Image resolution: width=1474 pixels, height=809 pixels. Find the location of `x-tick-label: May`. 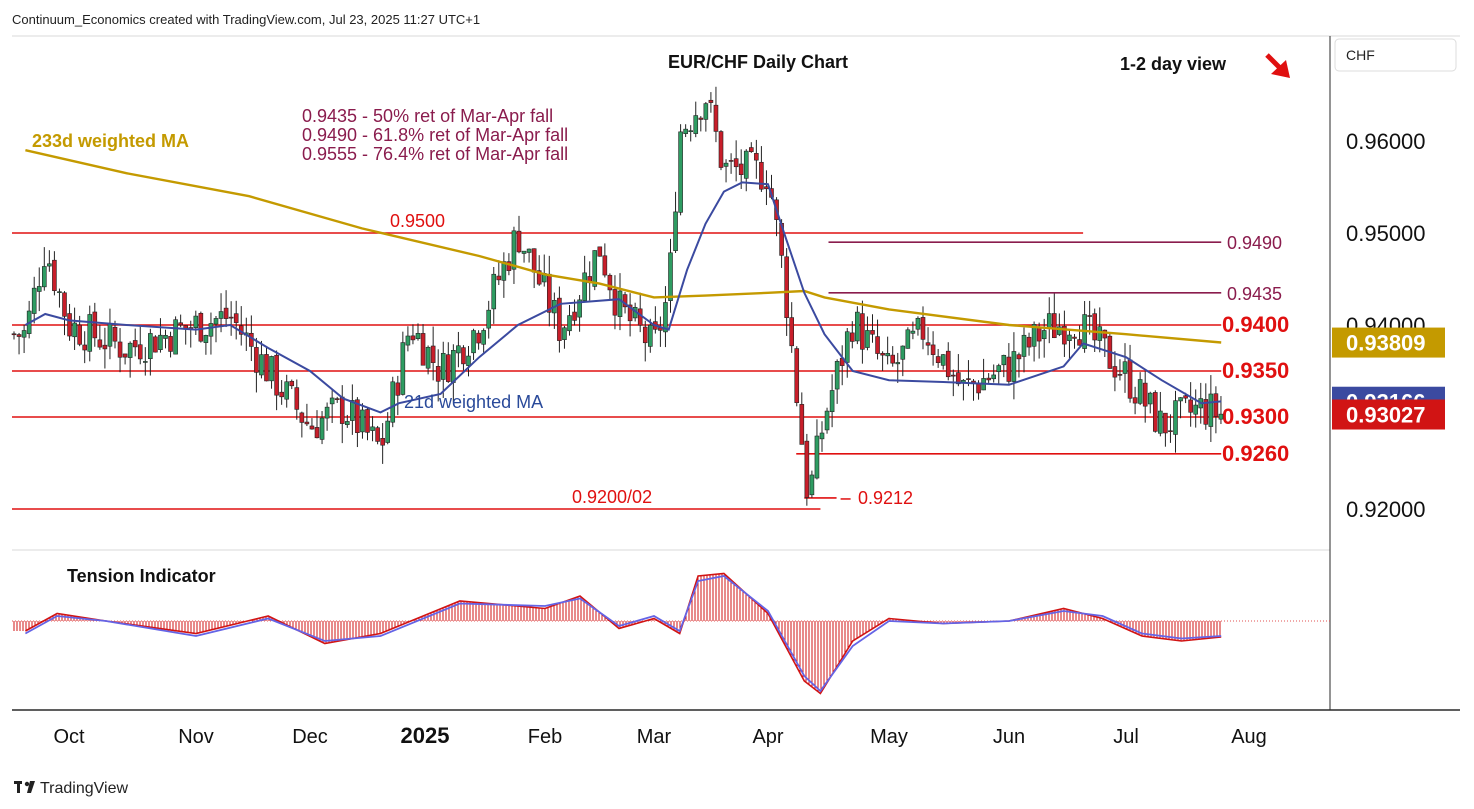

x-tick-label: May is located at coordinates (889, 737).